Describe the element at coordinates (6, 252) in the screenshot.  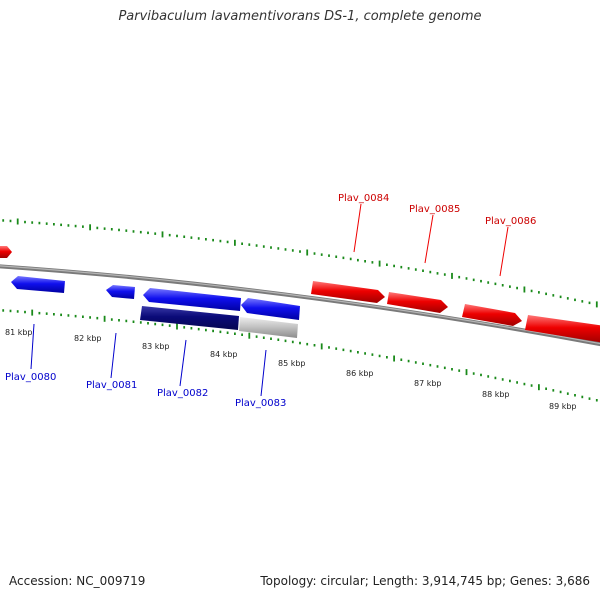
I see `gene-arrow-offscreen` at that location.